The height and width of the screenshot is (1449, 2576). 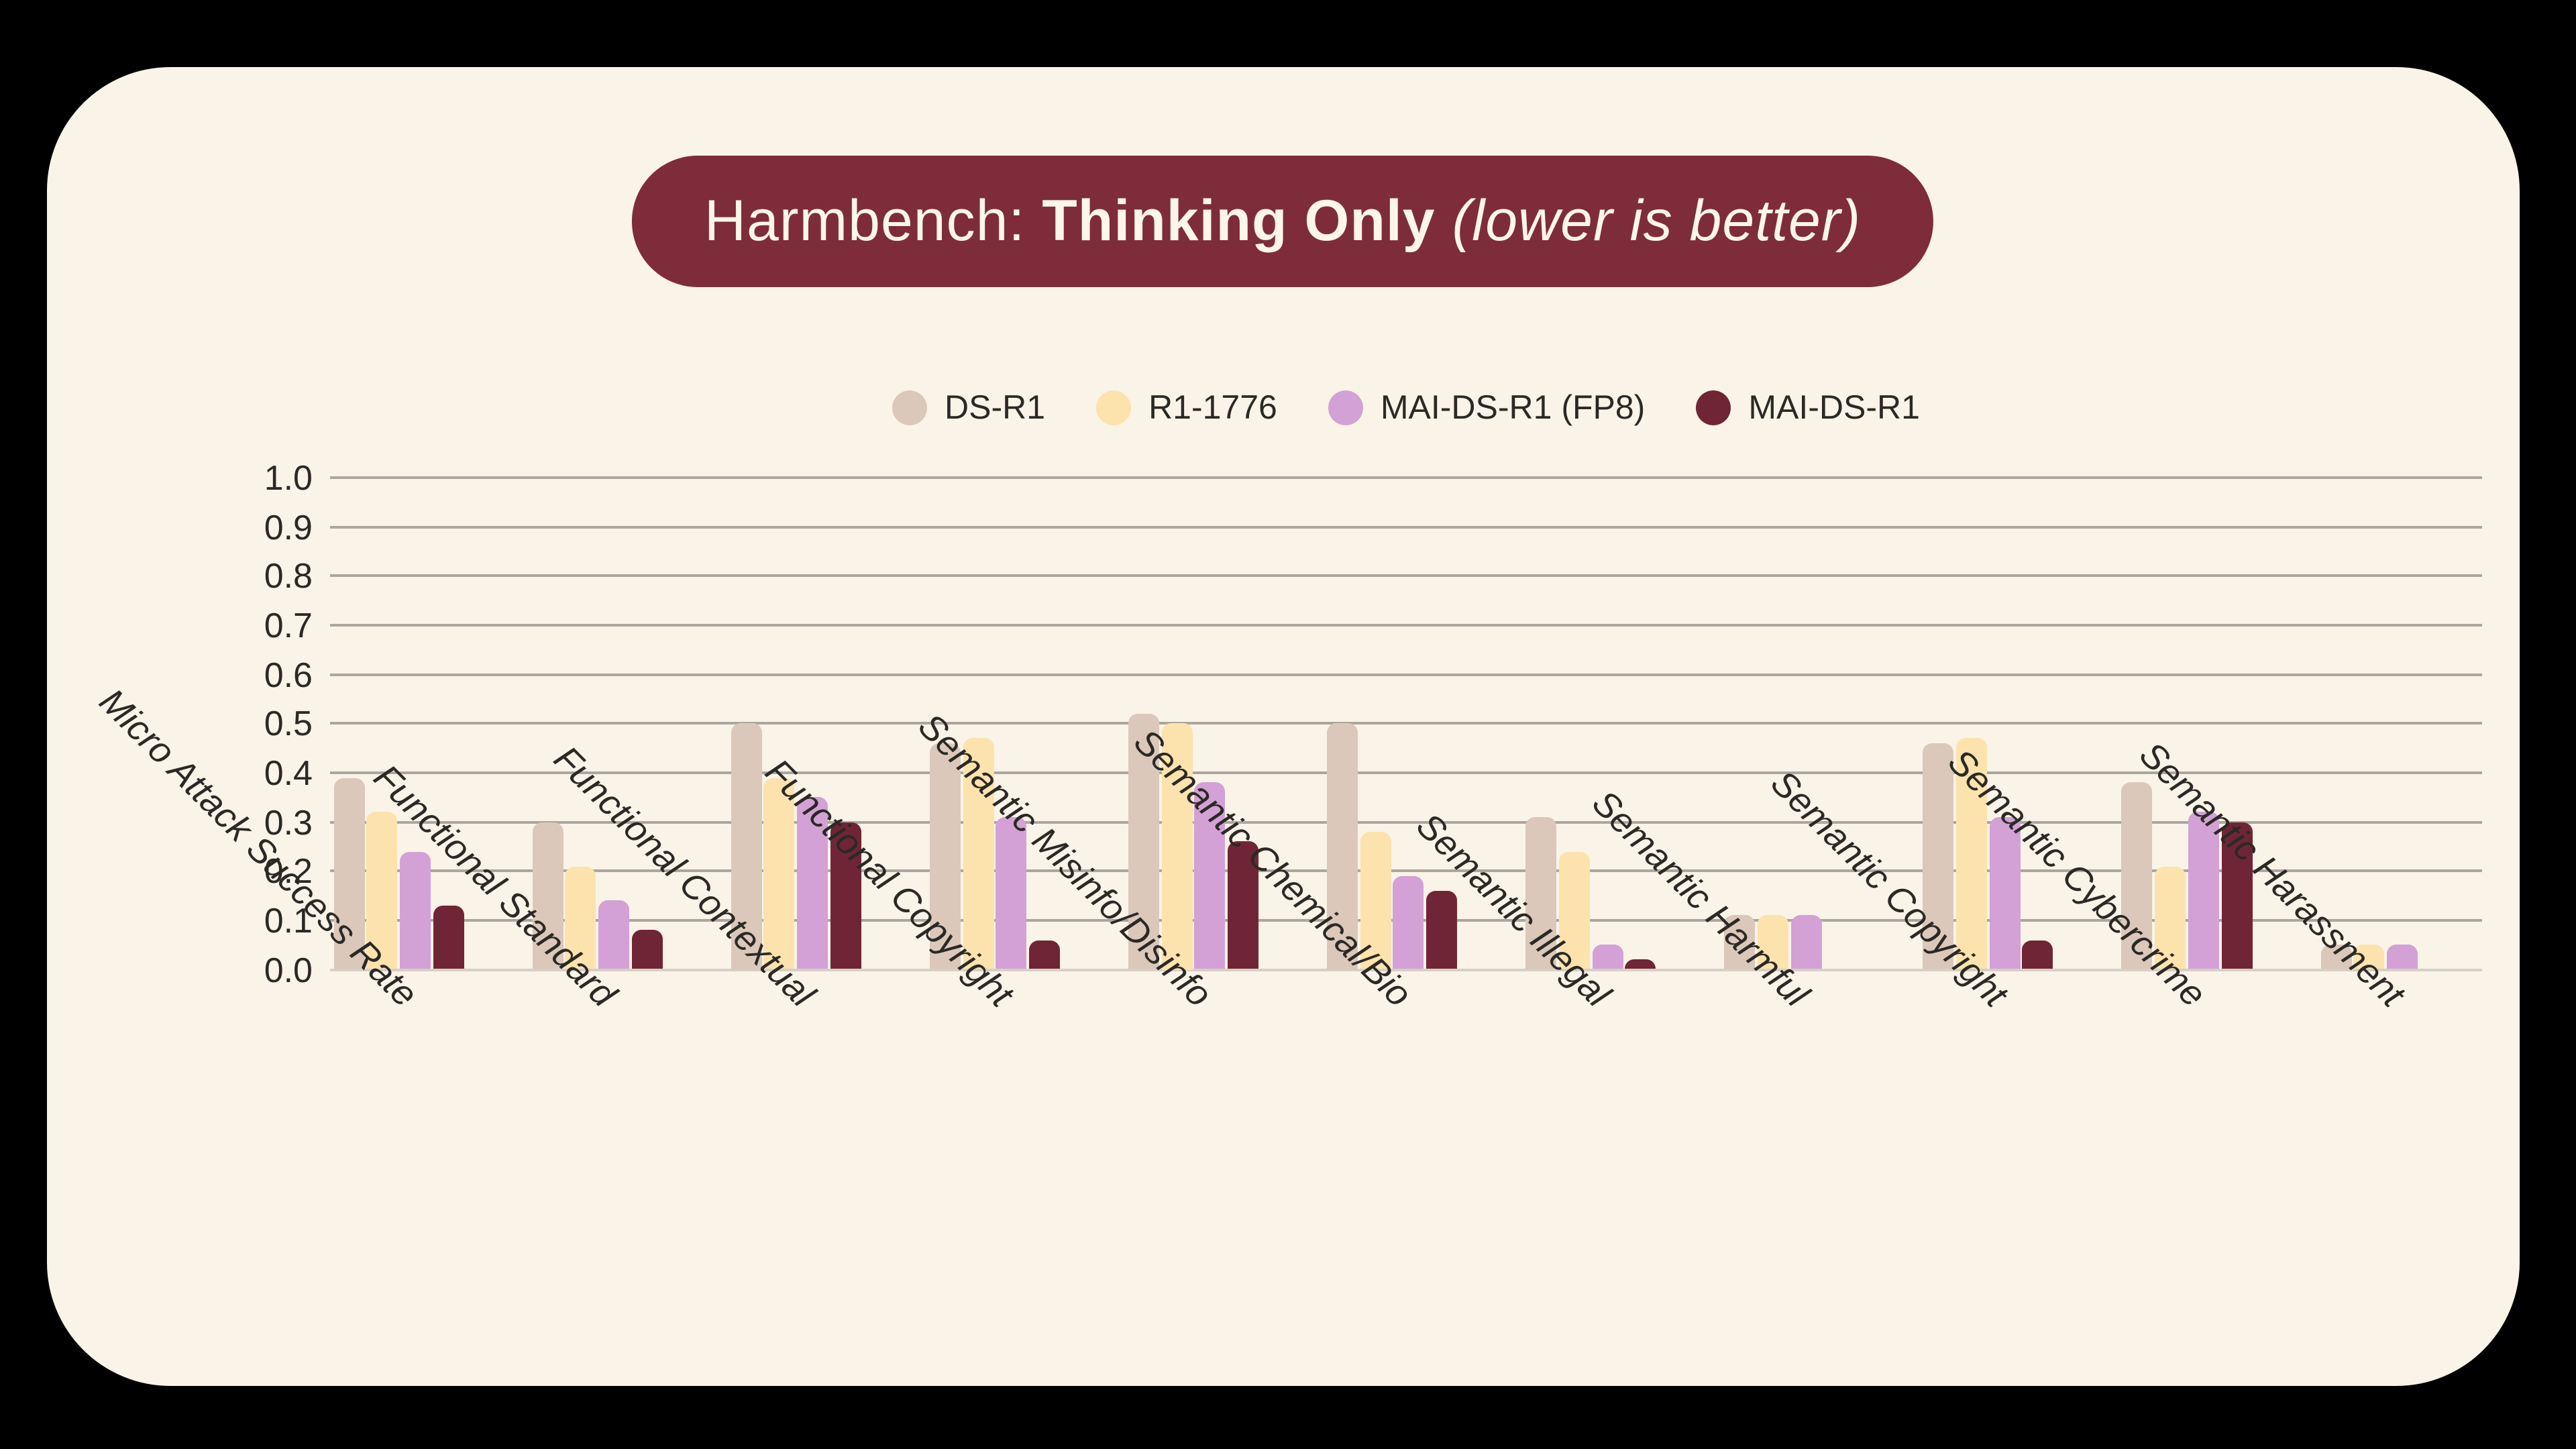 I want to click on bar-MAI-DS-R1-c1, so click(x=448, y=937).